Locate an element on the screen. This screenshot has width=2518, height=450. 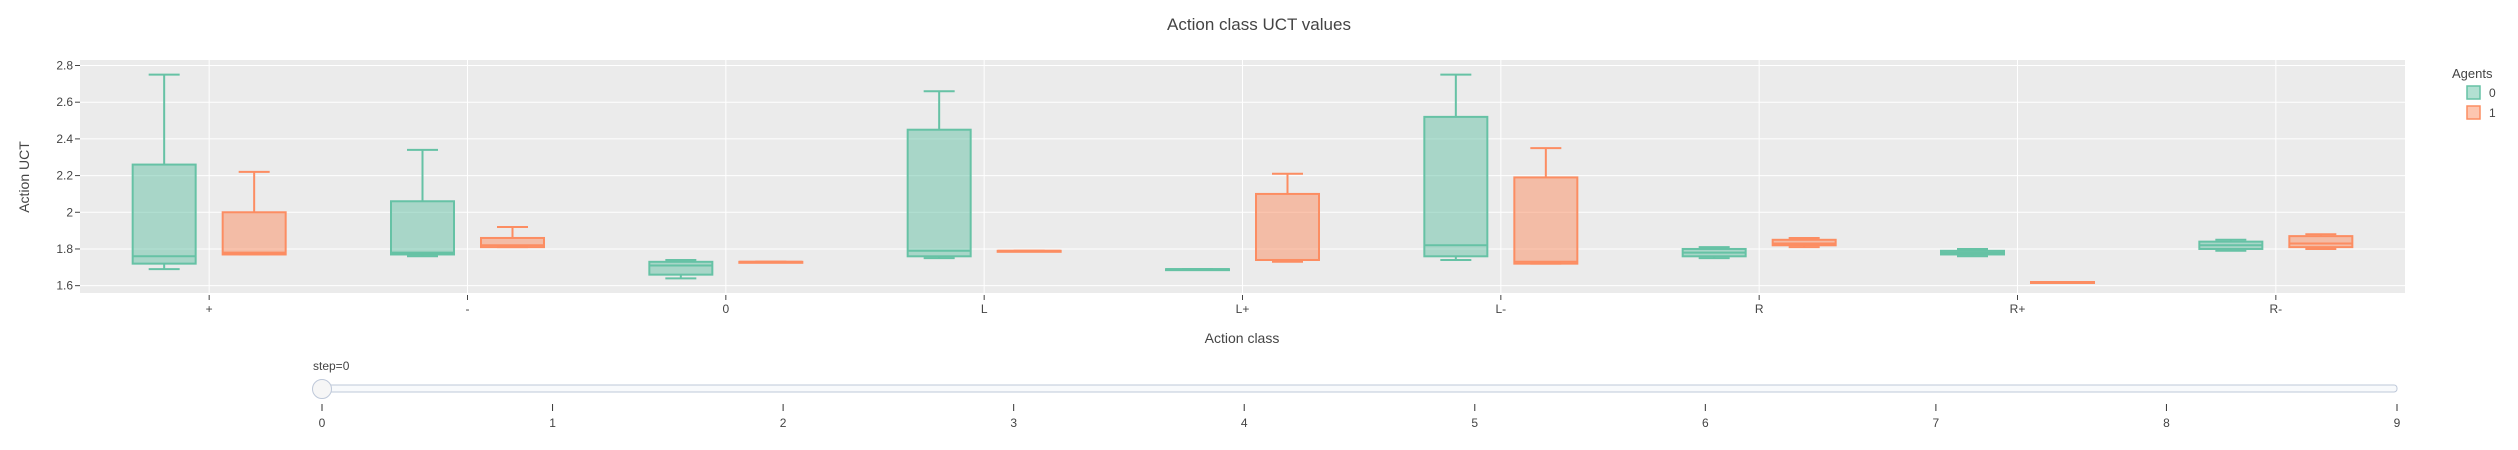
chart-title: Action class UCT values is located at coordinates (1259, 24).